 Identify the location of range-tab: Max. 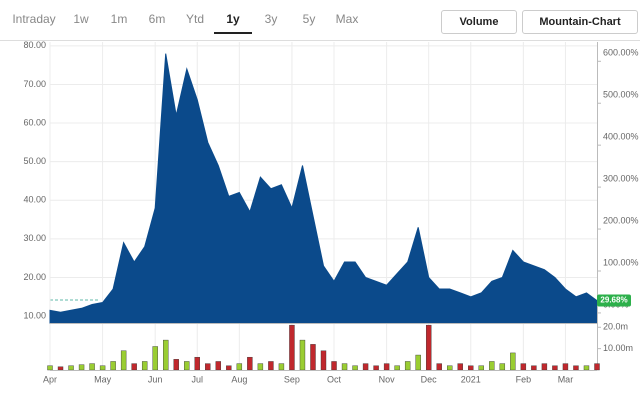
(347, 19).